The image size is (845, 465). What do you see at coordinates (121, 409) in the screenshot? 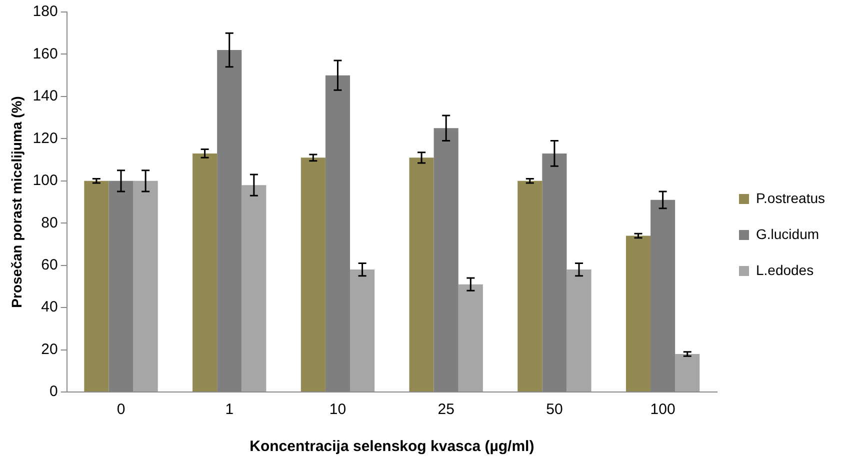
I see `x-tick-label: 0` at bounding box center [121, 409].